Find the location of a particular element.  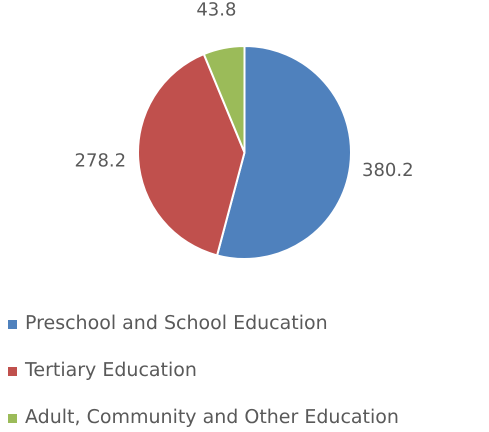

data-label: 380.2 is located at coordinates (388, 170).